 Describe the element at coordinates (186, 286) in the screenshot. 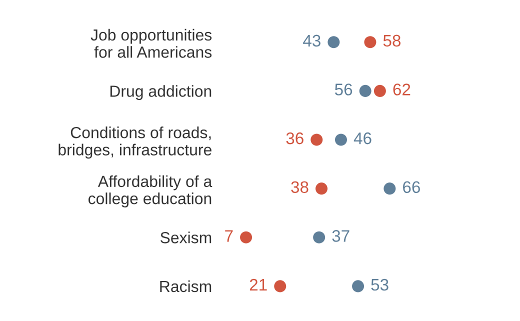

I see `y-tick-label: Racism` at that location.